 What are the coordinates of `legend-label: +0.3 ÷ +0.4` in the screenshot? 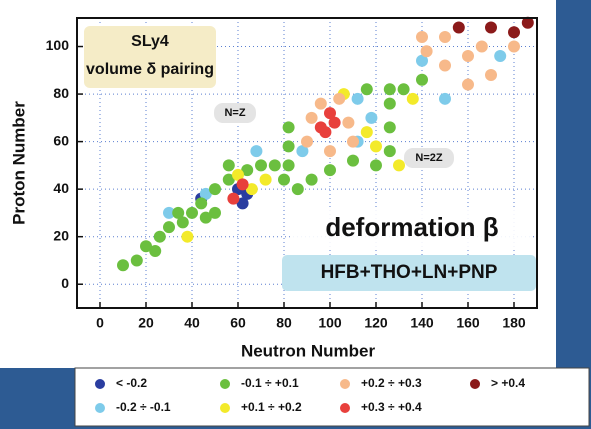 It's located at (391, 407).